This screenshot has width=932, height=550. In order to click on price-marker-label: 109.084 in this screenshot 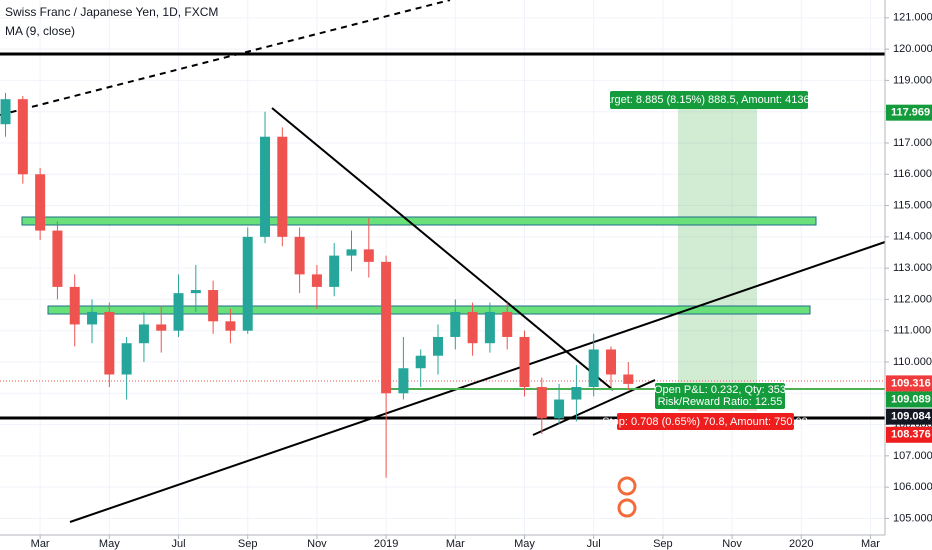, I will do `click(911, 417)`.